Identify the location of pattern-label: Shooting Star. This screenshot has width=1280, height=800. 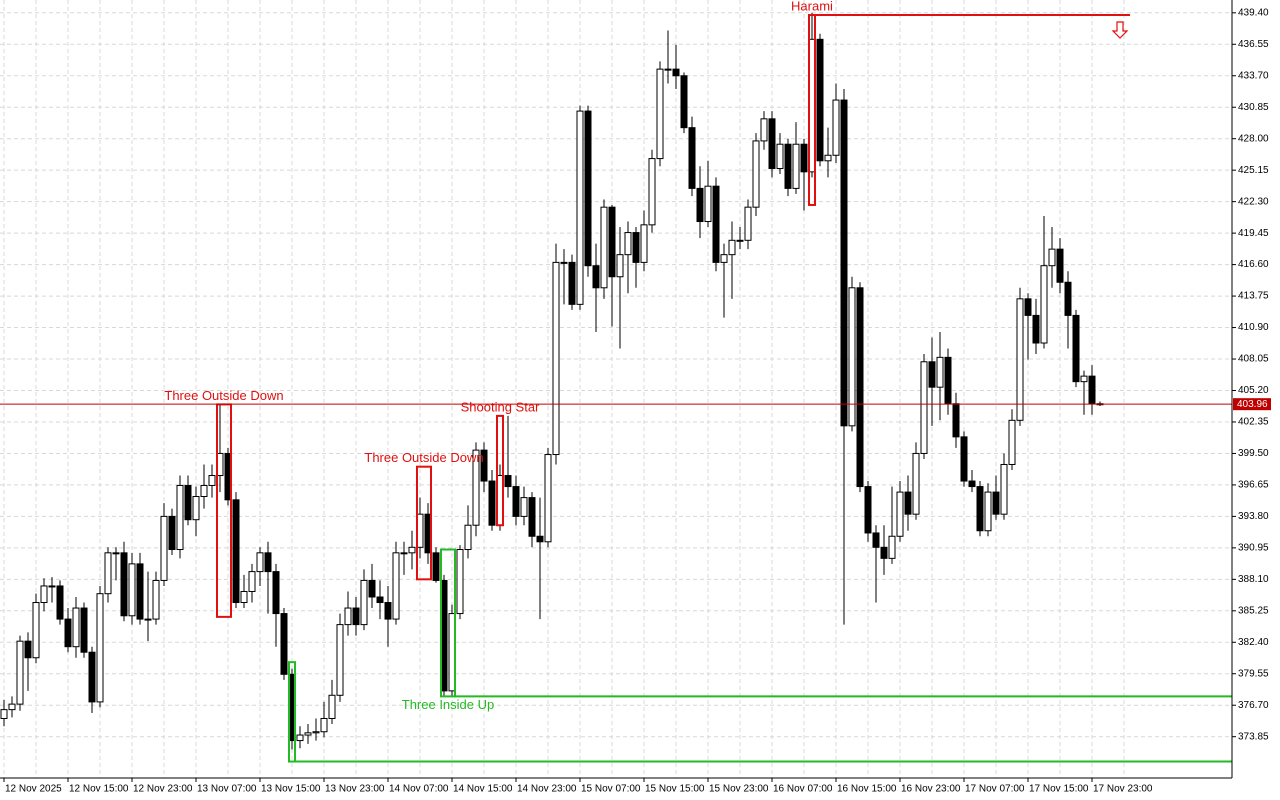
(500, 406).